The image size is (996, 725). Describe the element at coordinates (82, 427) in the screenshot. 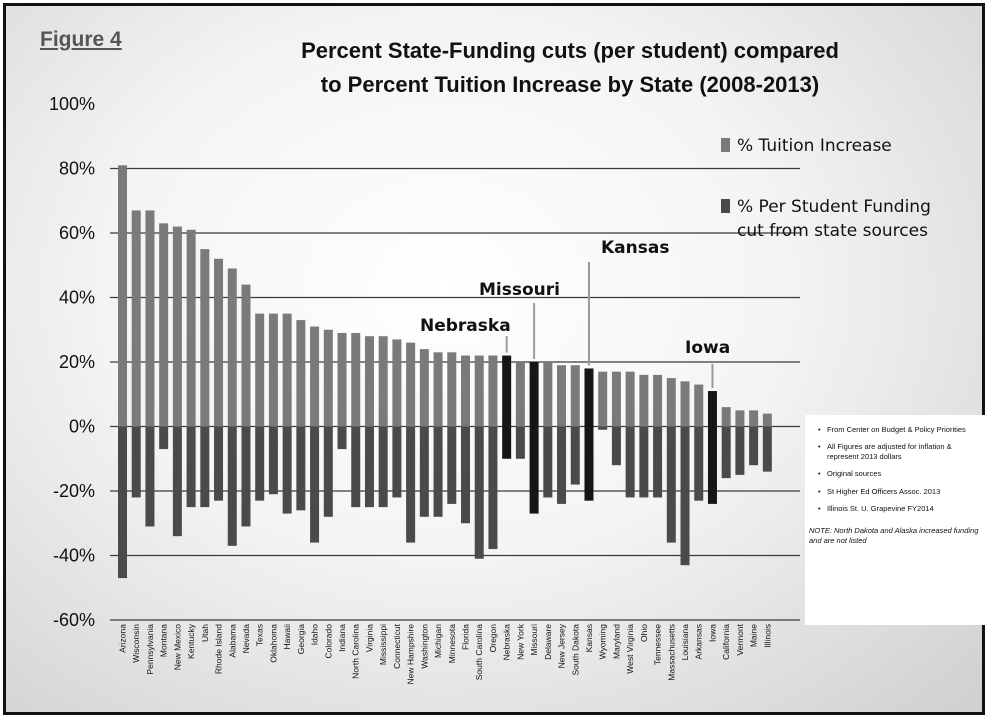

I see `y-tick-label: 0%` at that location.